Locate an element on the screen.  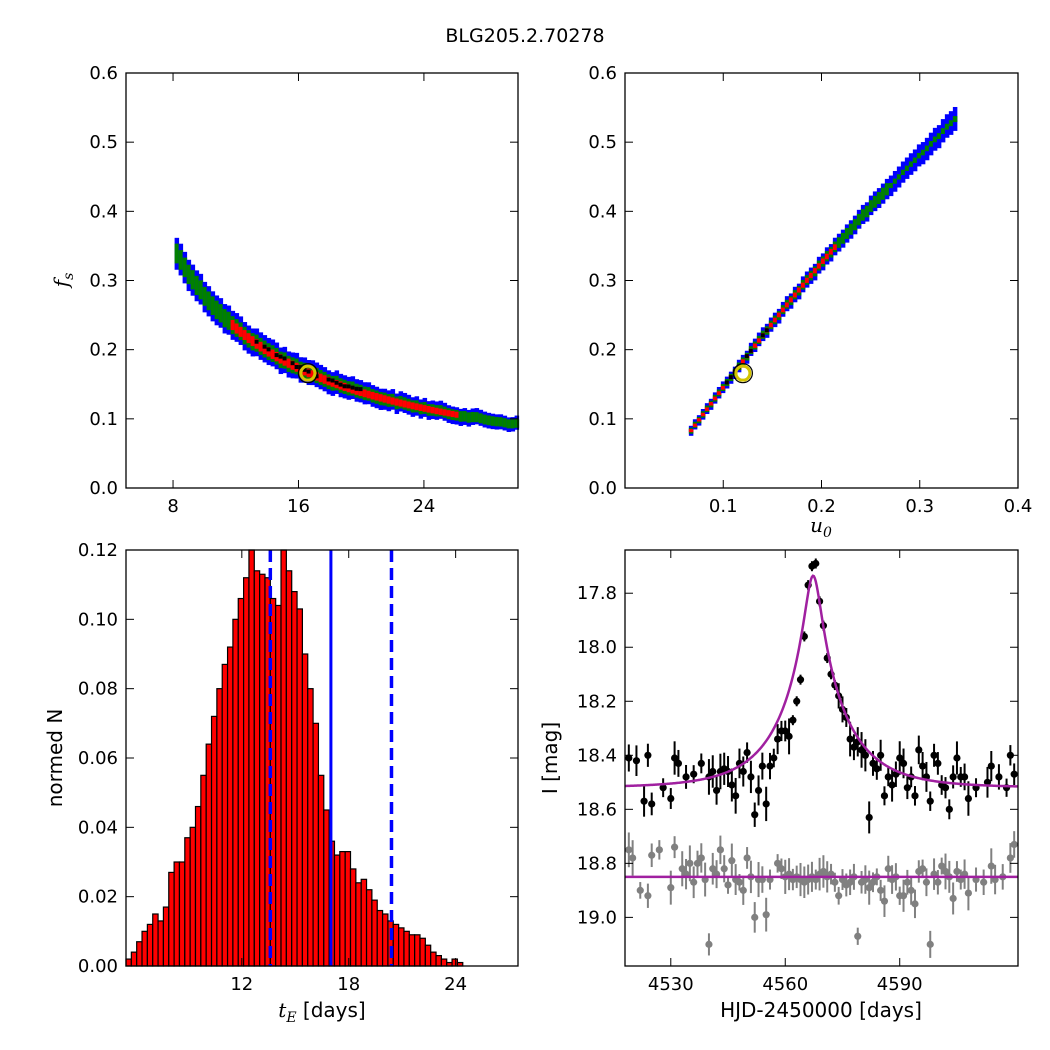
figure-title: BLG205.2.70278 is located at coordinates (524, 36).